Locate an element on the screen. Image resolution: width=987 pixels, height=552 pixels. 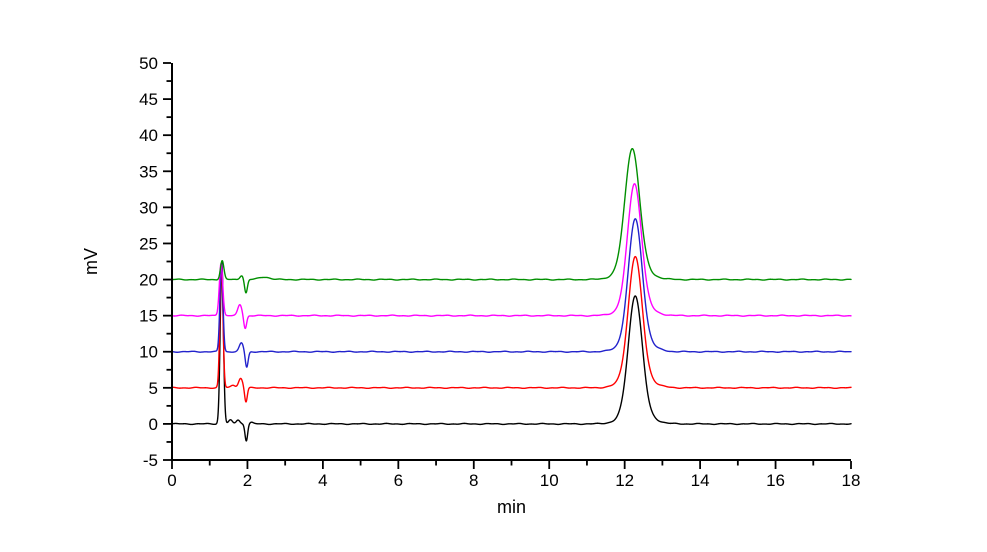
x-tick-label: 2 is located at coordinates (247, 480).